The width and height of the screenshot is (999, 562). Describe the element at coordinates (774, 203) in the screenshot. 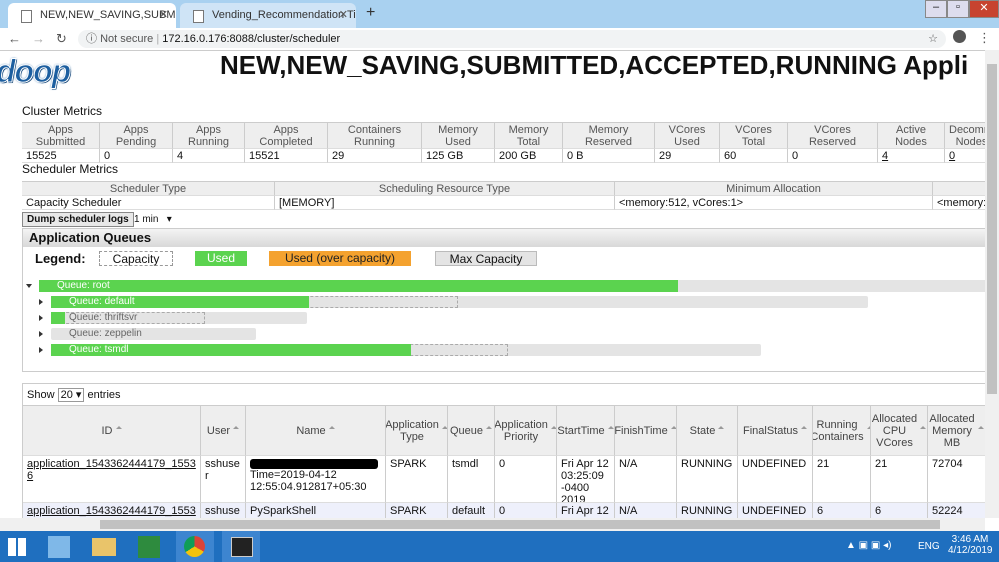

I see `metric-value: <memory:512, vCores:1>` at that location.